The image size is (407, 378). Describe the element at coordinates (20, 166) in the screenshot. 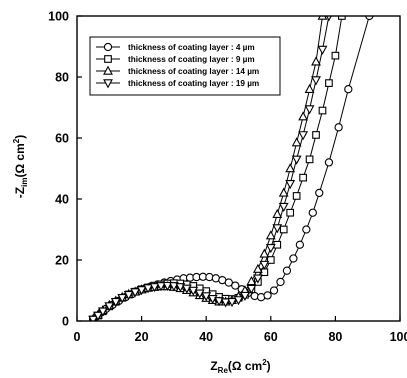

I see `y-axis-label: -Zim(Ω cm2)` at that location.